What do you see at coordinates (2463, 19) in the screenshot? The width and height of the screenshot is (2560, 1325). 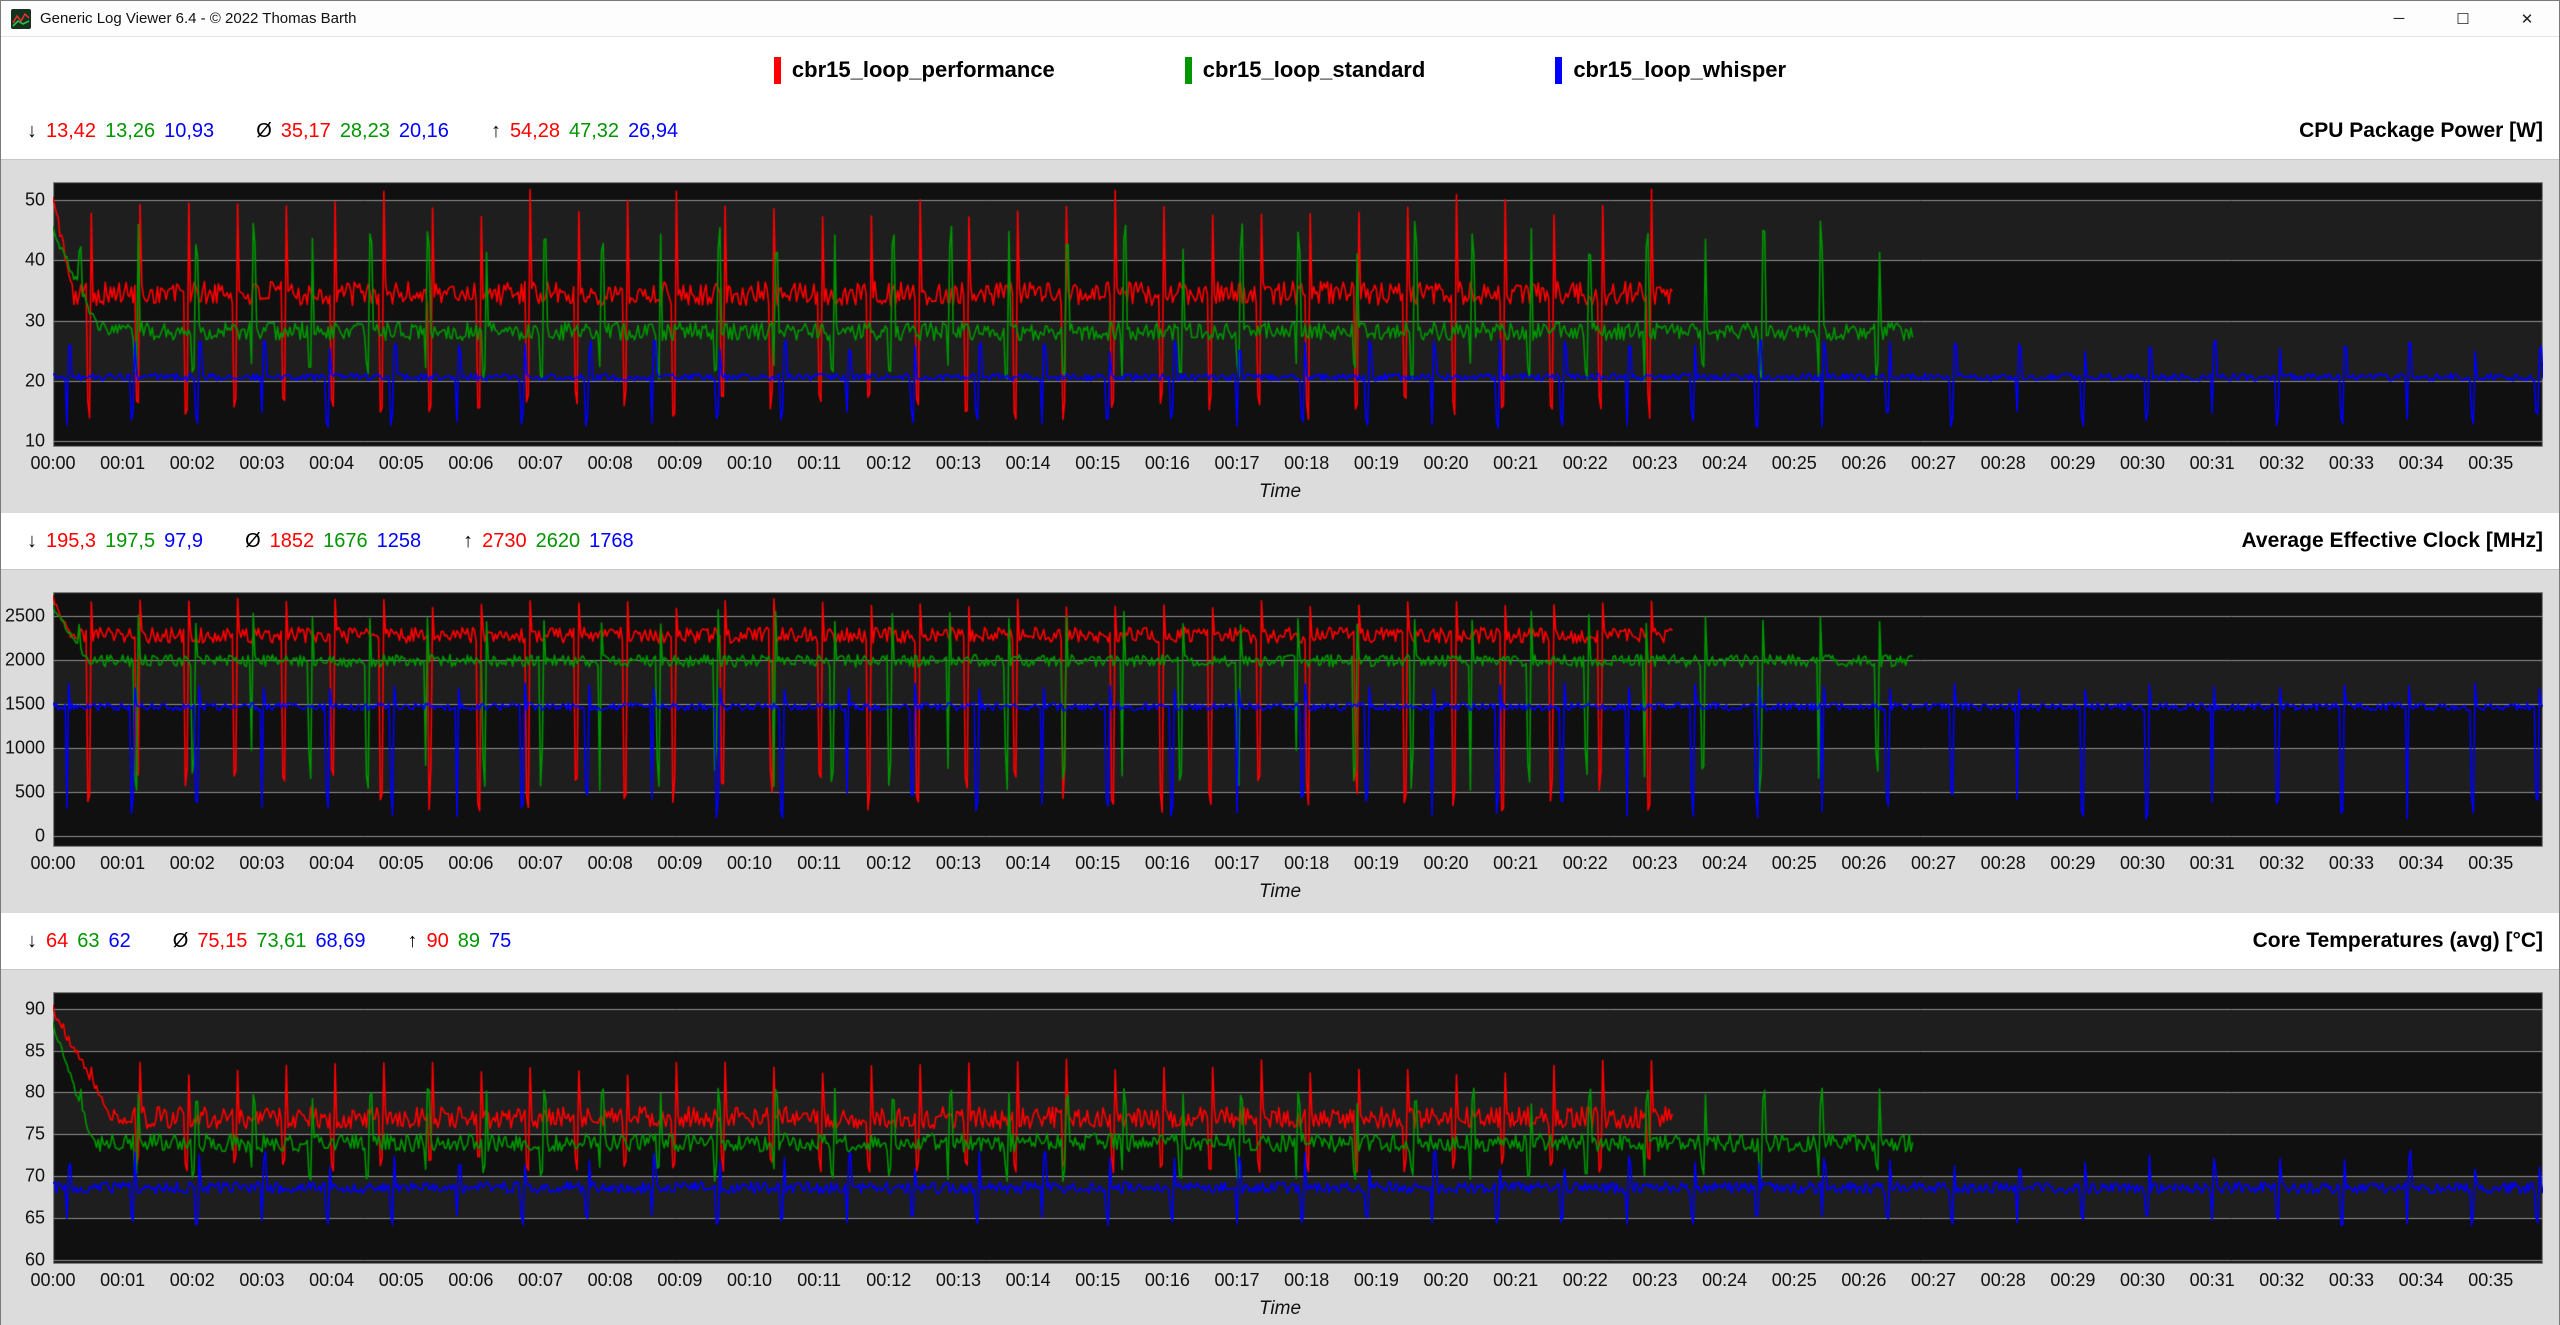 I see `maximize-button: ☐` at bounding box center [2463, 19].